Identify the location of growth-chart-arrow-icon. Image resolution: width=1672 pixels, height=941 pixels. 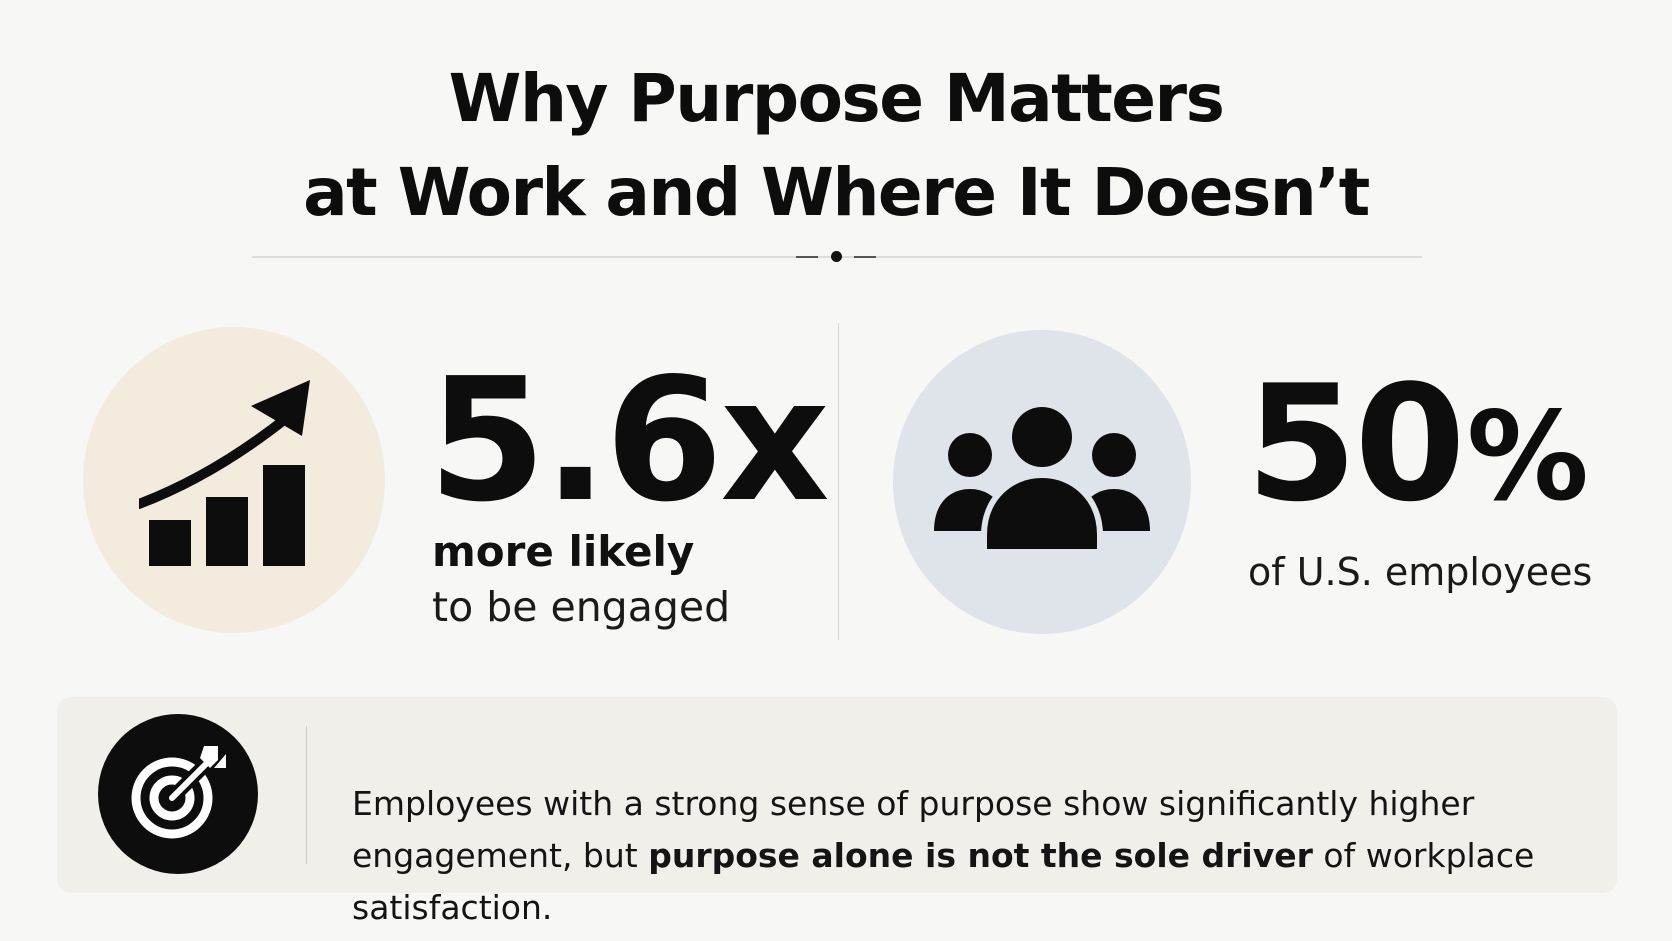
(224, 473).